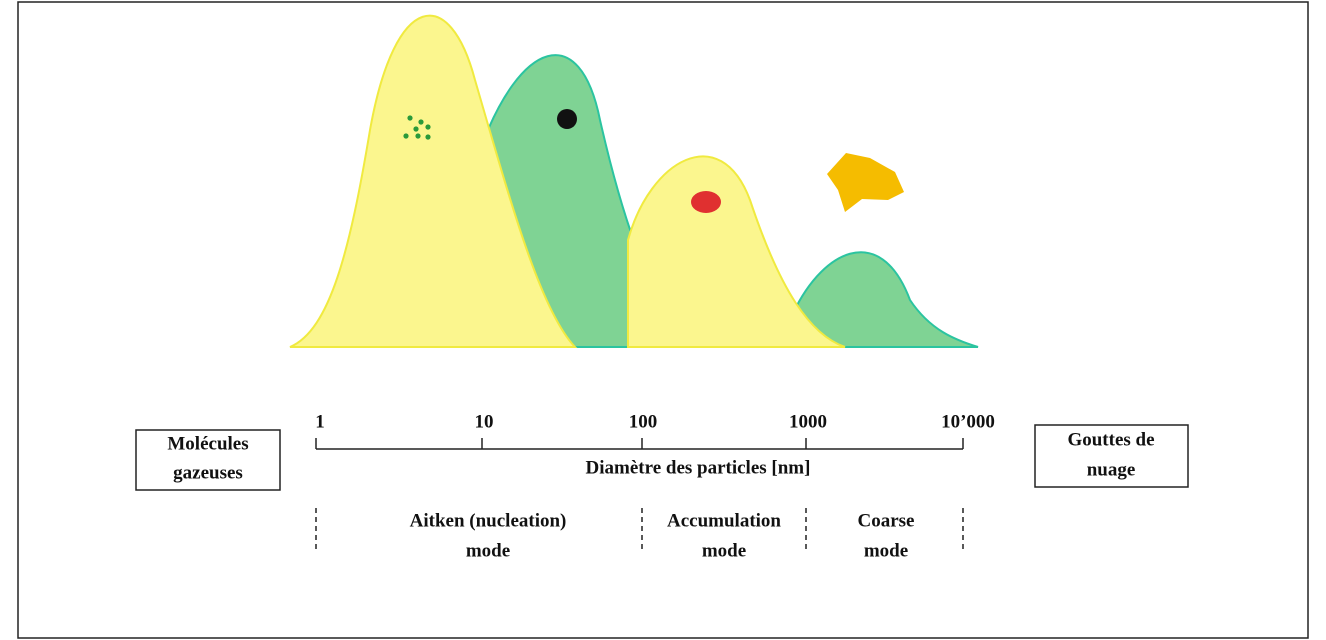 The width and height of the screenshot is (1326, 640). I want to click on soot-particle, so click(567, 119).